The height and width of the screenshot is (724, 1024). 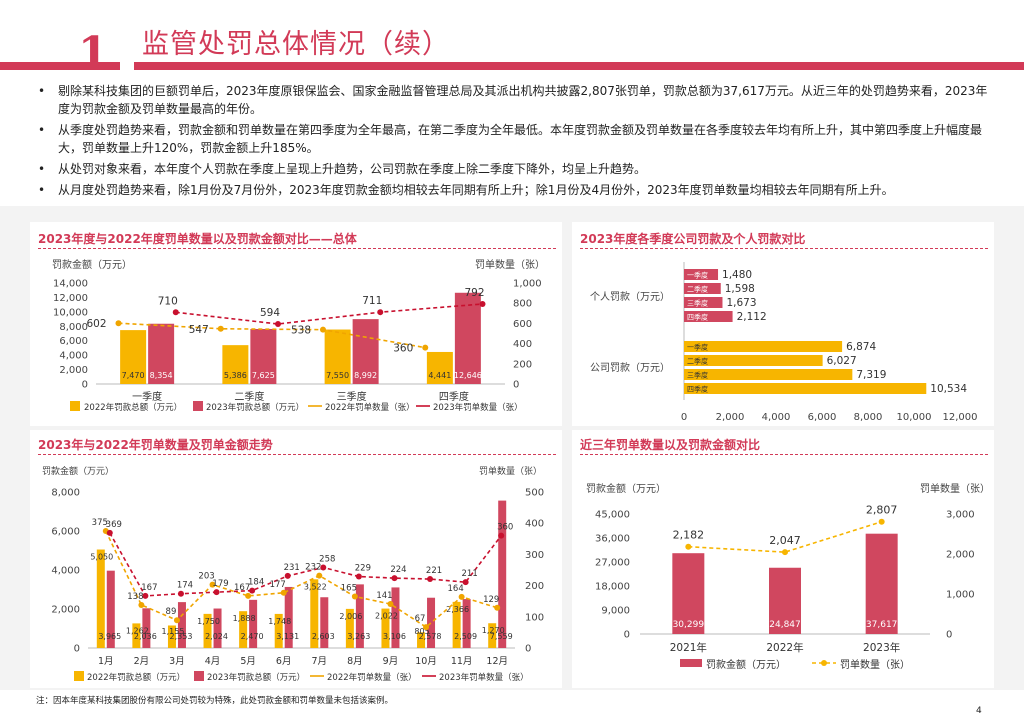 I want to click on y-axis-label-left: 罚款金额（万元）, so click(x=92, y=264).